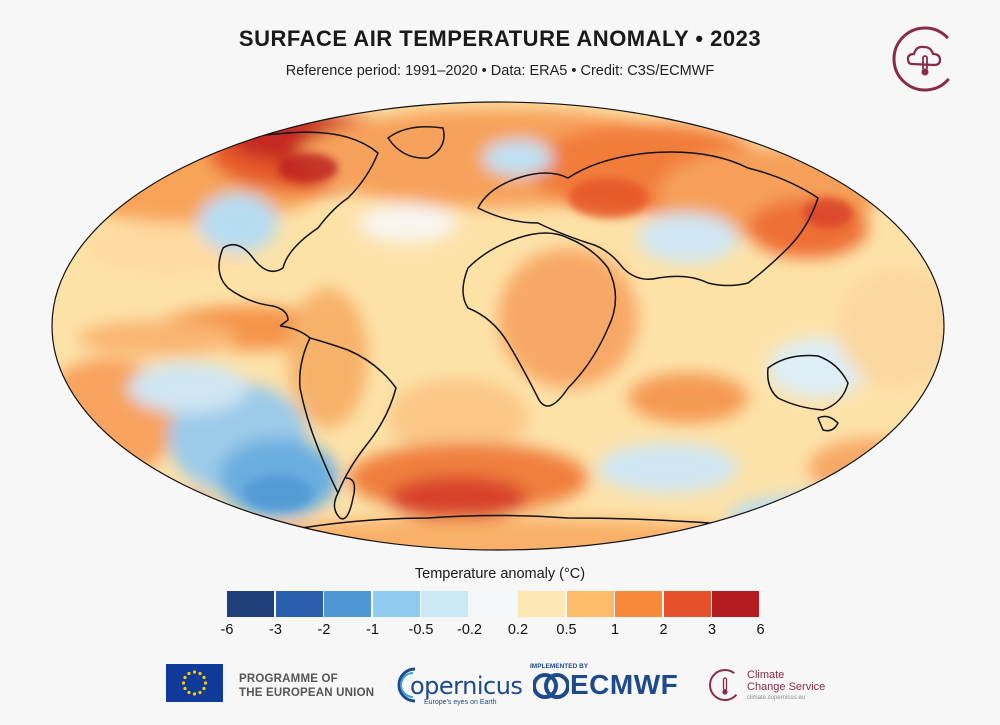 This screenshot has width=1000, height=725. I want to click on legend-tick-label: -0.5, so click(421, 630).